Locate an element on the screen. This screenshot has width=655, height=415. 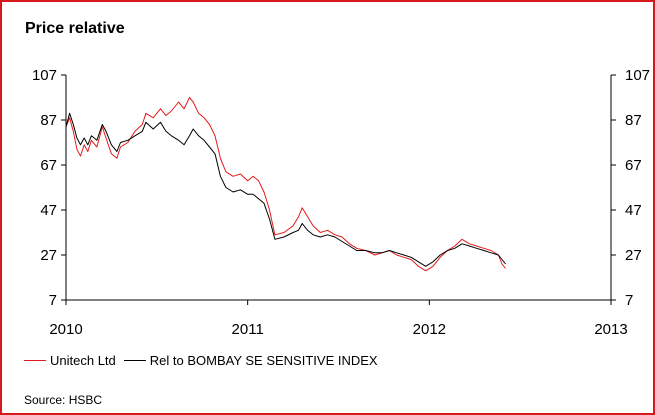
y-tick-label-right: 47 is located at coordinates (633, 210).